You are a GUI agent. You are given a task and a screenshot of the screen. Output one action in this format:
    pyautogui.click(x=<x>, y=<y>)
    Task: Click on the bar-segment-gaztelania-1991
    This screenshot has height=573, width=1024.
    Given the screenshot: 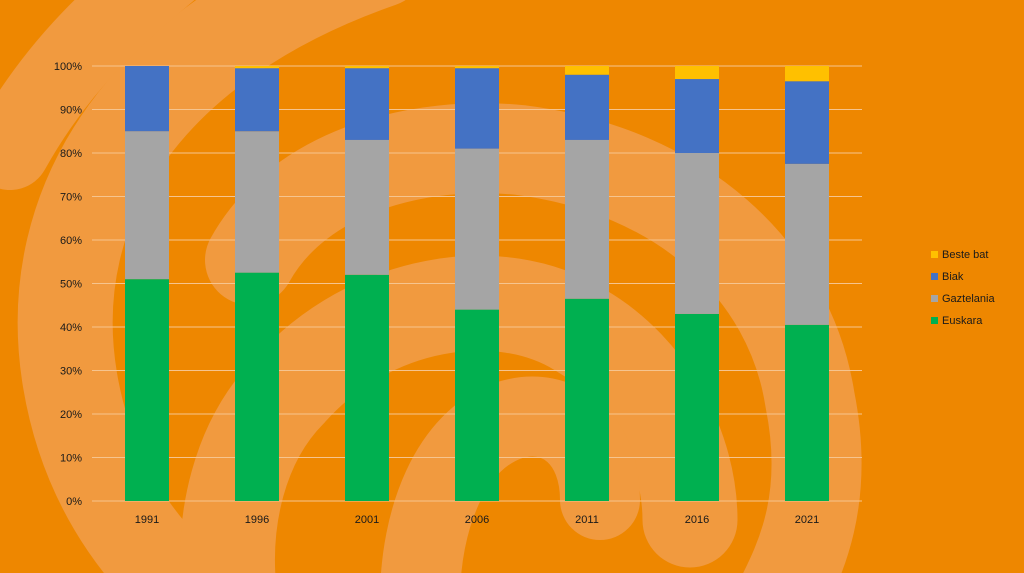 What is the action you would take?
    pyautogui.click(x=147, y=205)
    